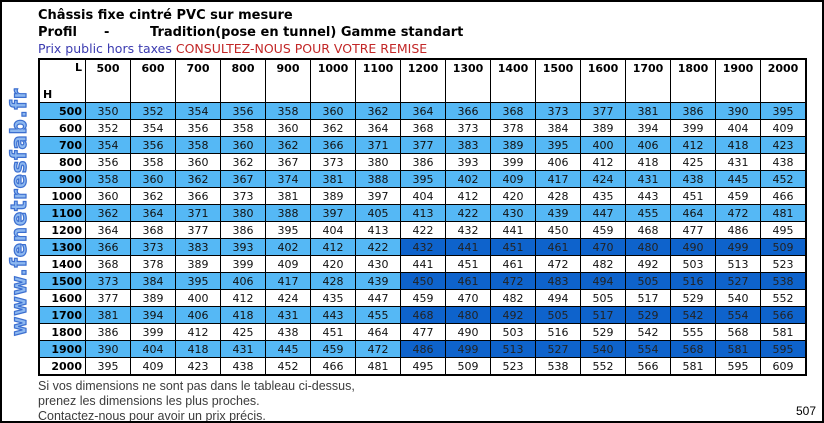 Image resolution: width=824 pixels, height=423 pixels. What do you see at coordinates (648, 80) in the screenshot?
I see `column-header: 1700` at bounding box center [648, 80].